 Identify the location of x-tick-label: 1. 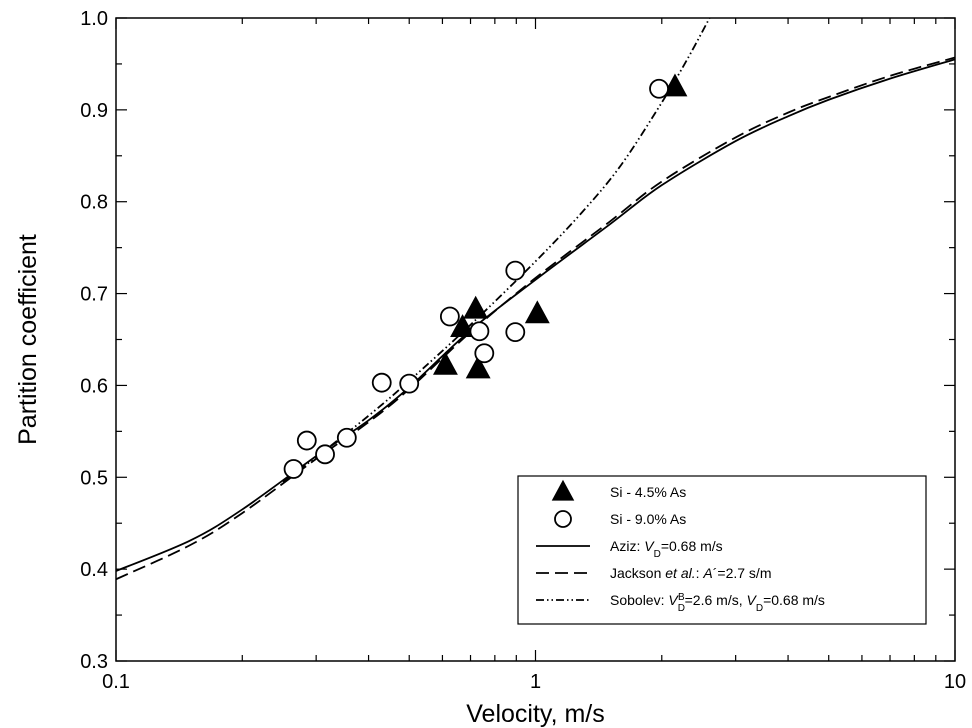
(535, 682).